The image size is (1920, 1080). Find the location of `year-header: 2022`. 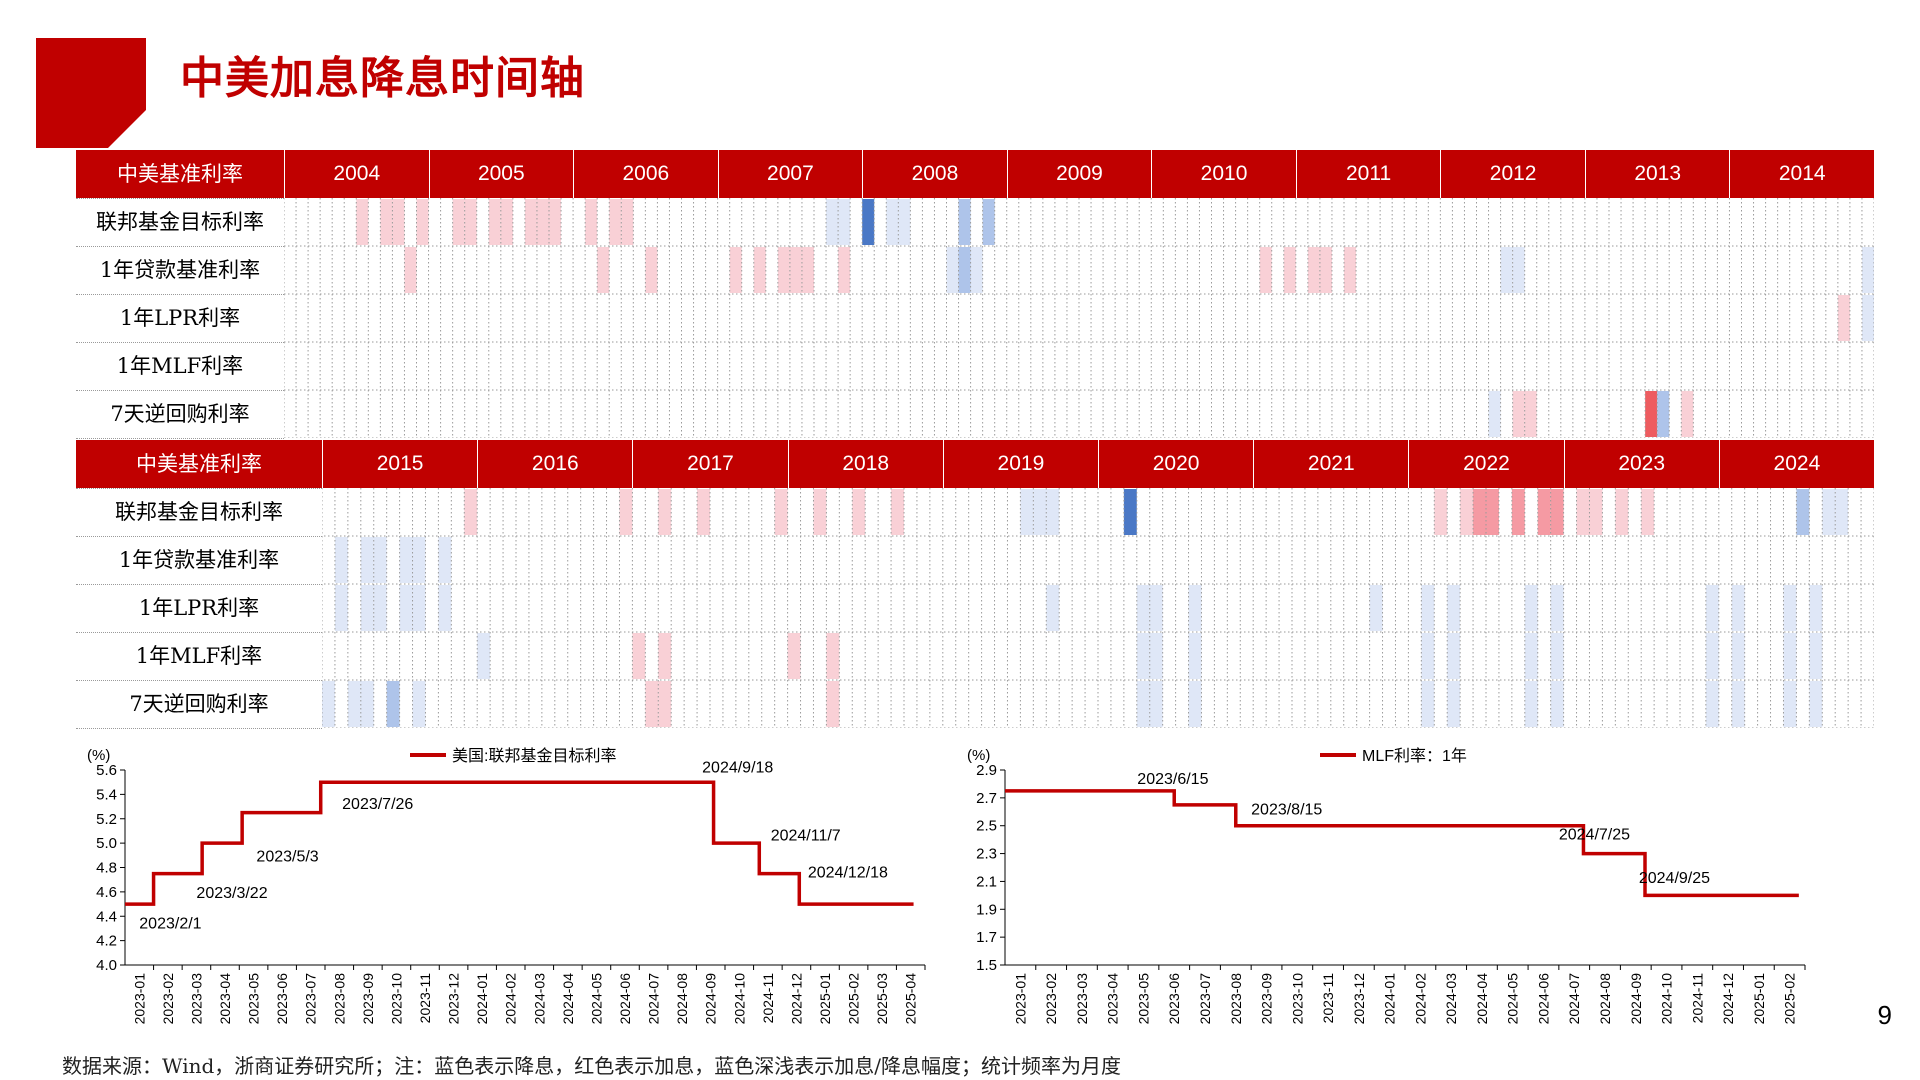

year-header: 2022 is located at coordinates (1485, 464).